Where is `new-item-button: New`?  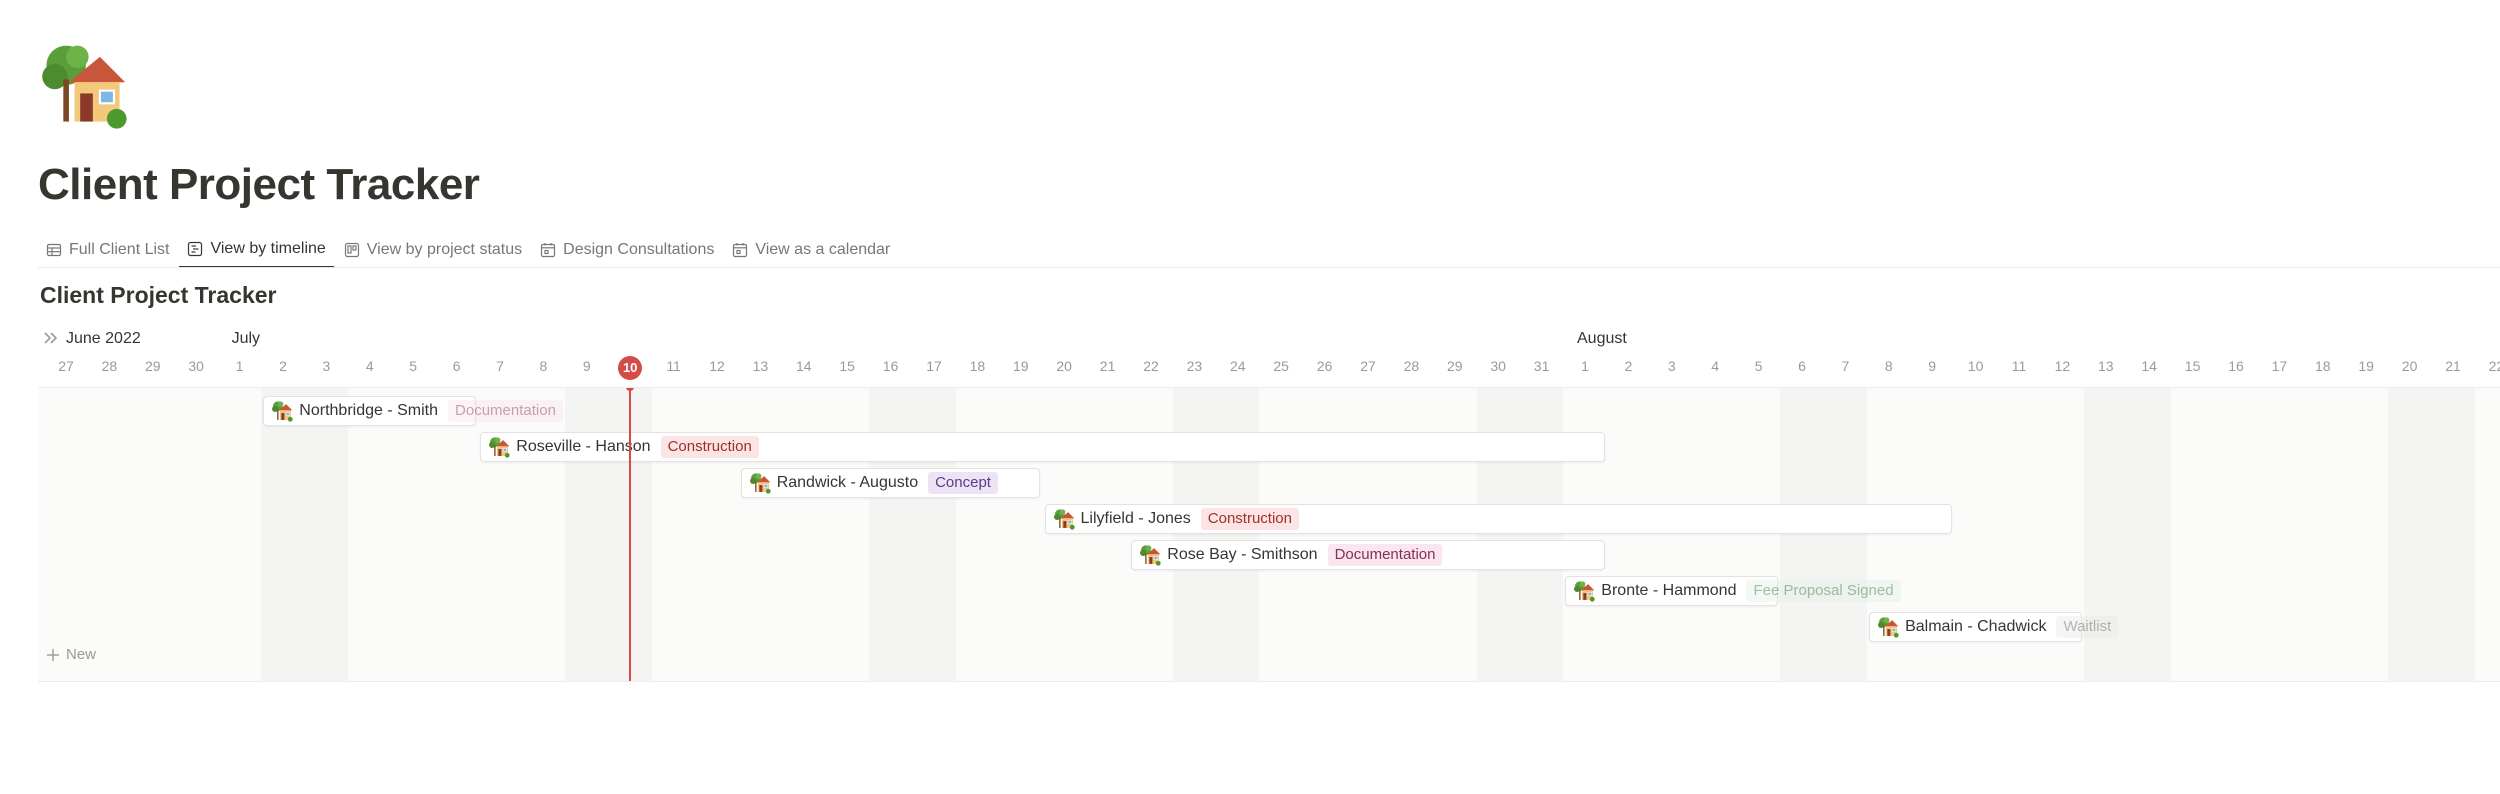
new-item-button: New is located at coordinates (71, 654).